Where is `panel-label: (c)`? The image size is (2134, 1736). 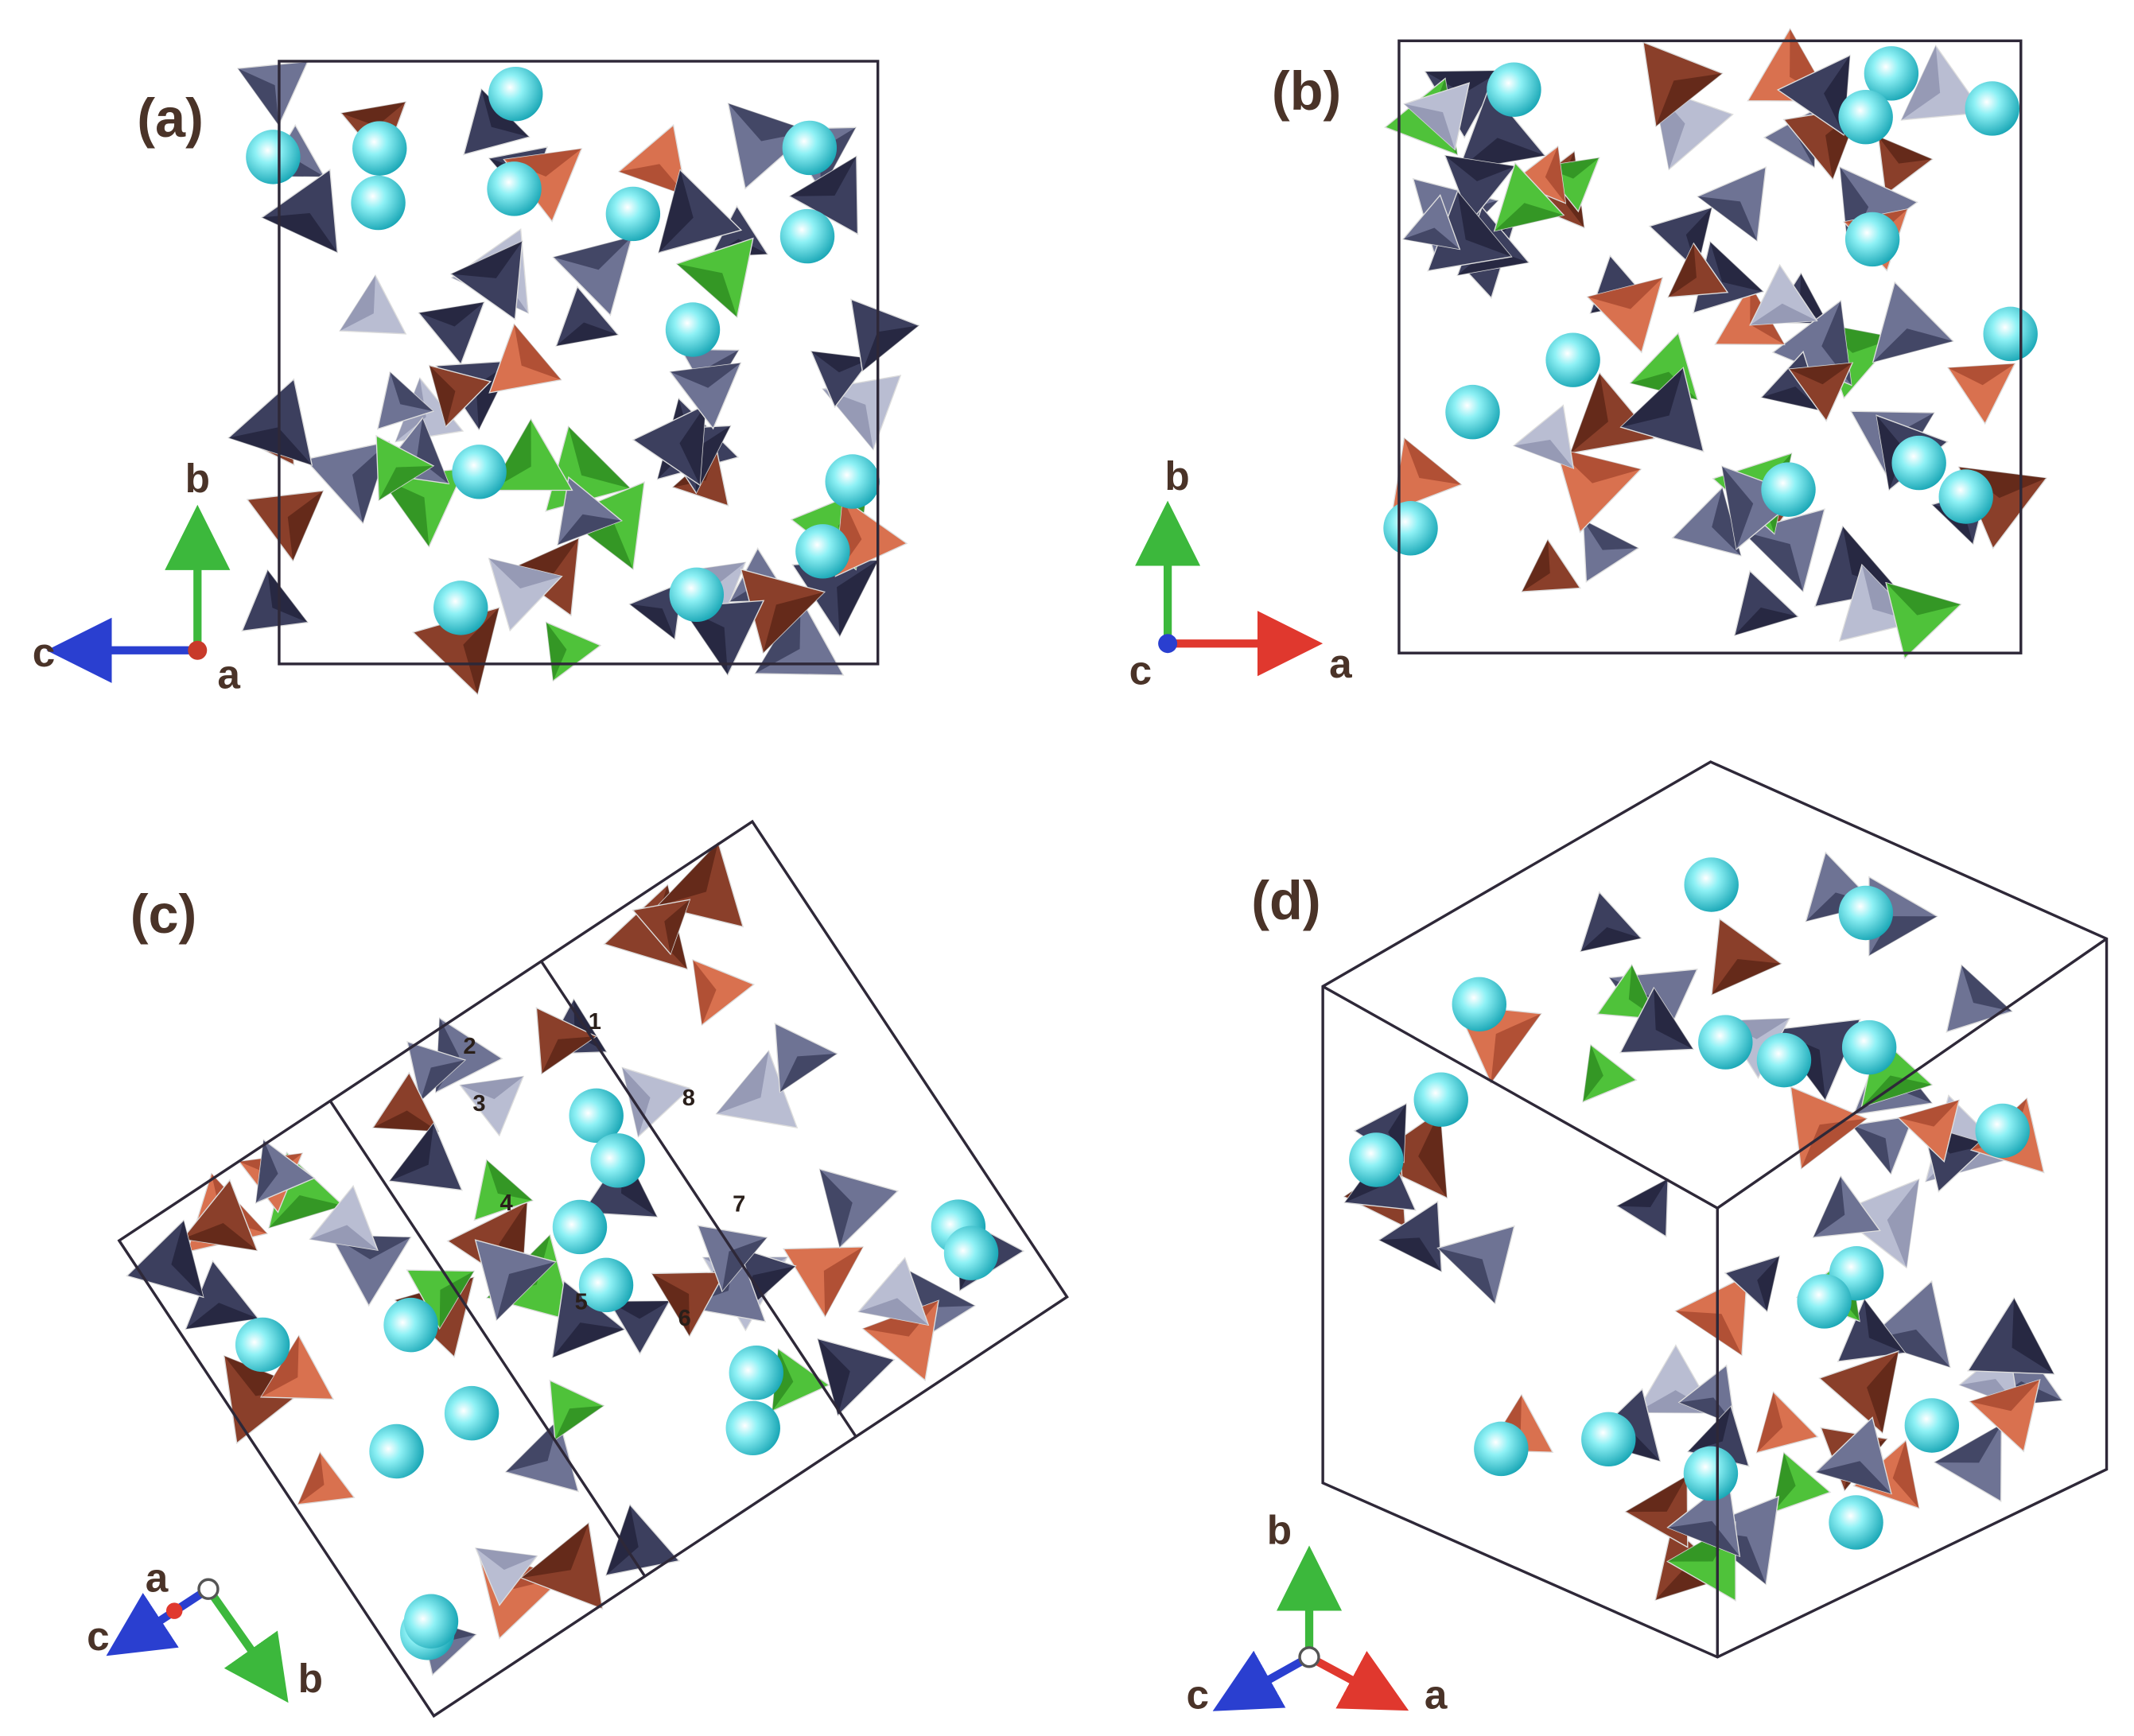 panel-label: (c) is located at coordinates (163, 914).